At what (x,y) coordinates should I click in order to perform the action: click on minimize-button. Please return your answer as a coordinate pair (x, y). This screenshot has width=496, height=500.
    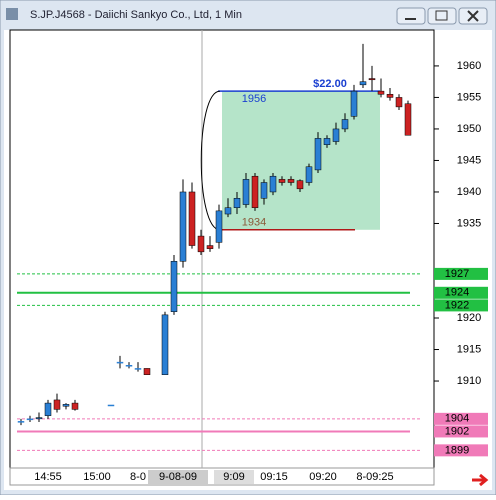
    Looking at the image, I should click on (411, 16).